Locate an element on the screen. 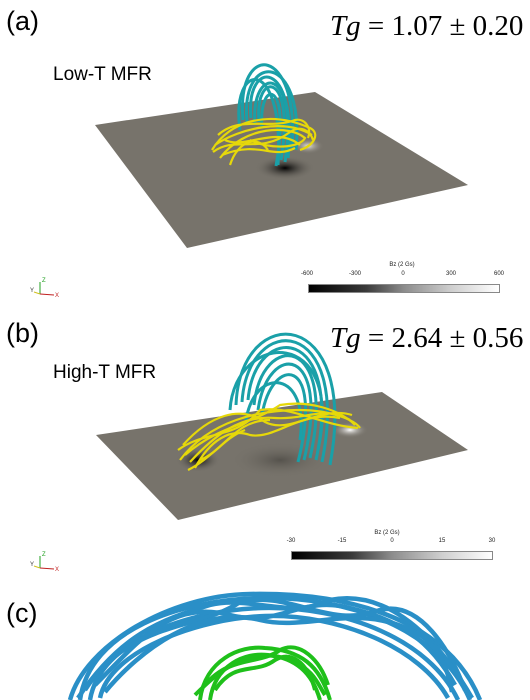 This screenshot has height=700, width=530. panel-letter: (a) is located at coordinates (22, 21).